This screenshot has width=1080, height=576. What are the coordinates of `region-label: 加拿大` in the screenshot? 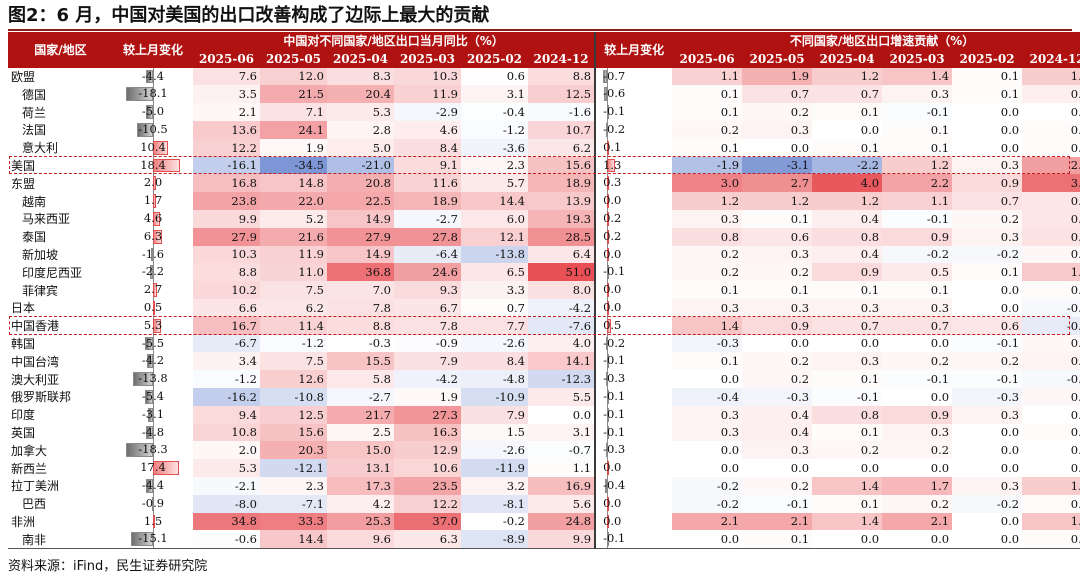 It's located at (29, 450).